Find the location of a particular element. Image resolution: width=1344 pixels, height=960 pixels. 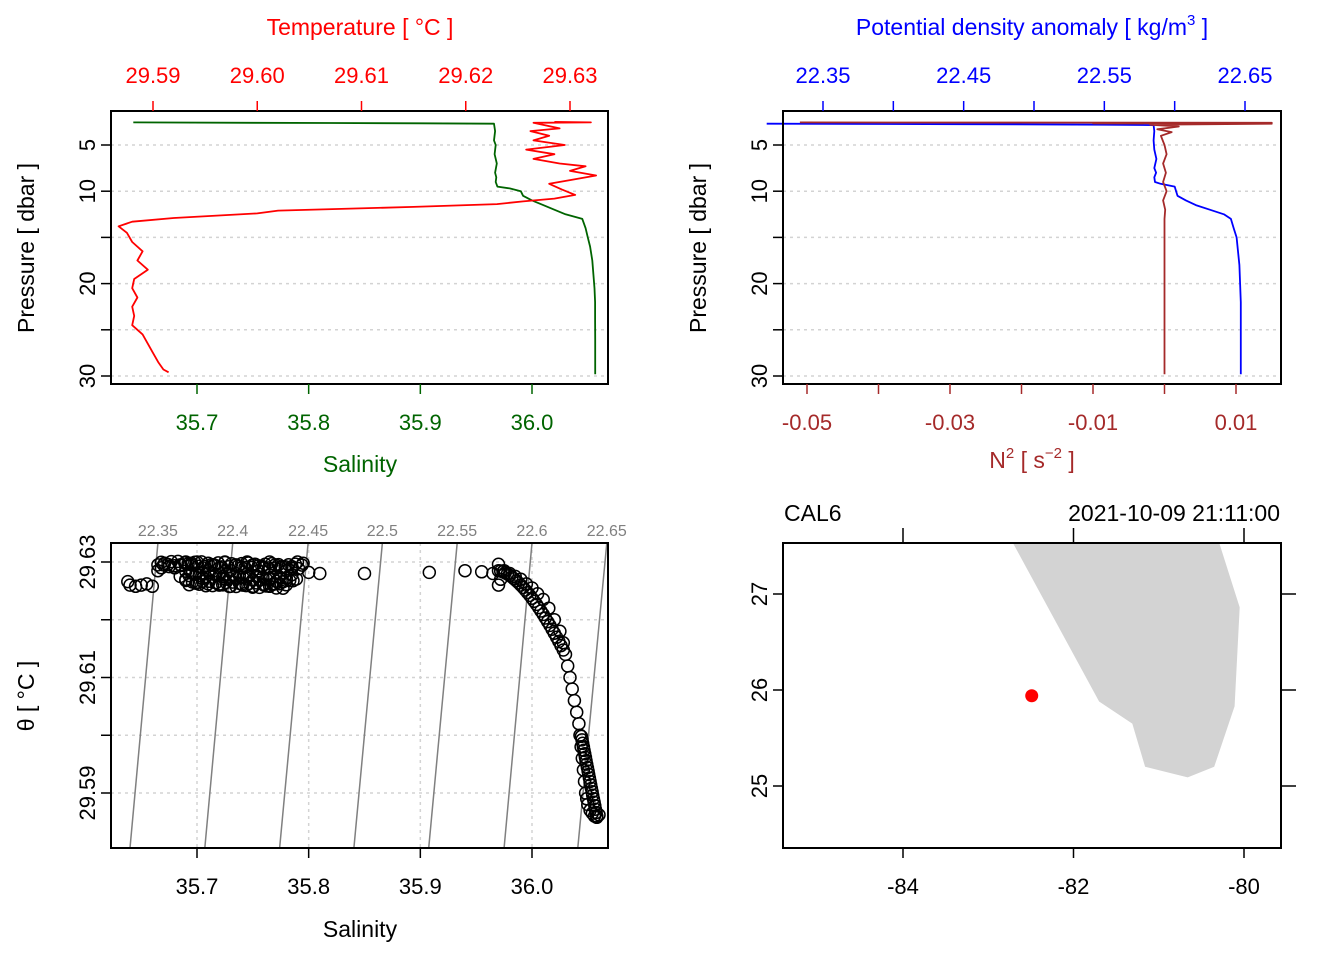

temperature-line is located at coordinates (357, 247).